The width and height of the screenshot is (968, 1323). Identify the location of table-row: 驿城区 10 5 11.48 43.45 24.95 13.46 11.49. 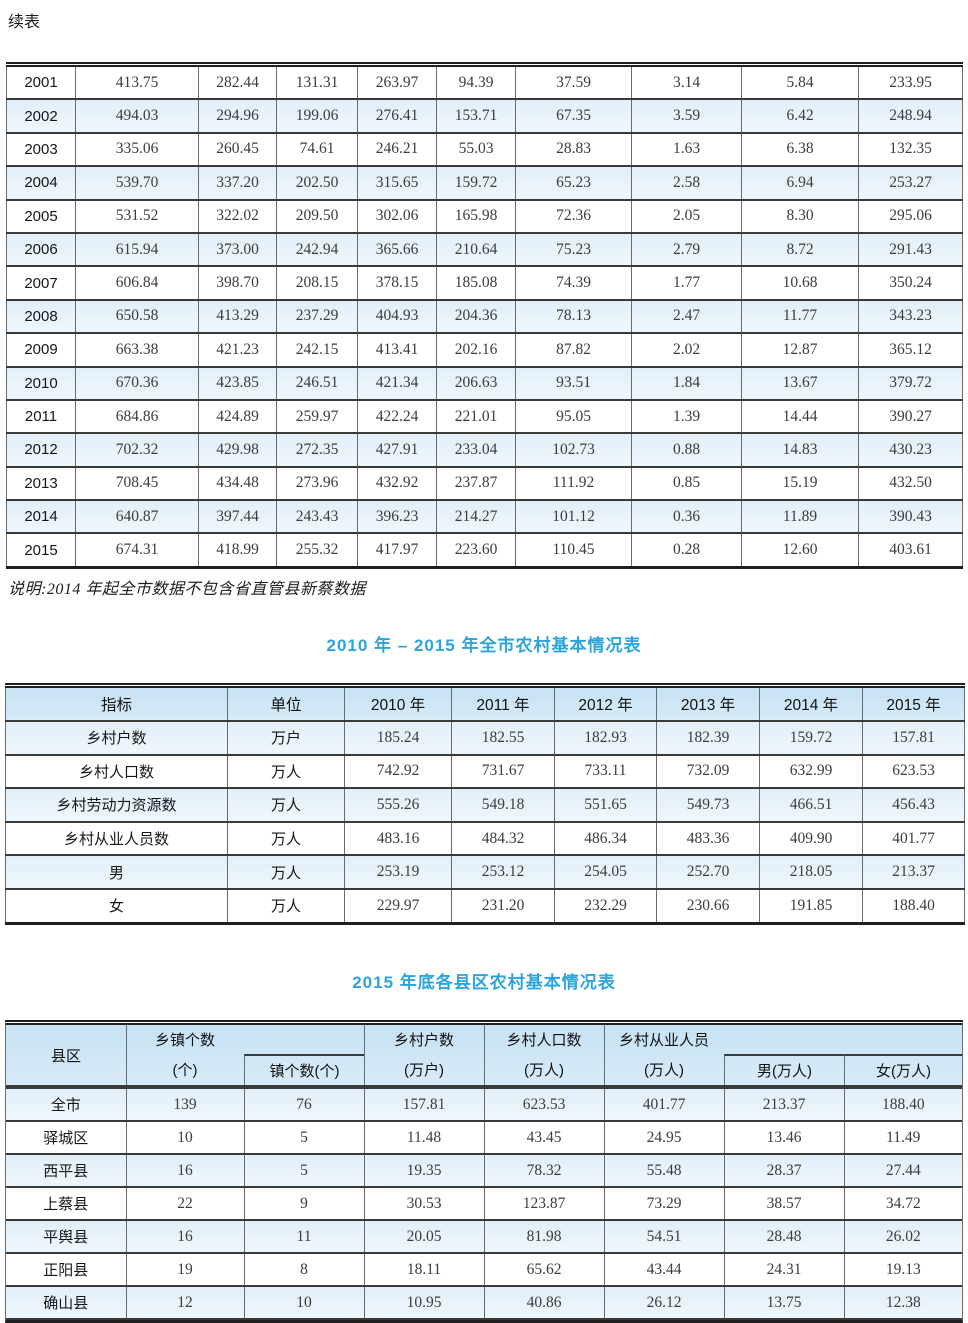
(484, 1137).